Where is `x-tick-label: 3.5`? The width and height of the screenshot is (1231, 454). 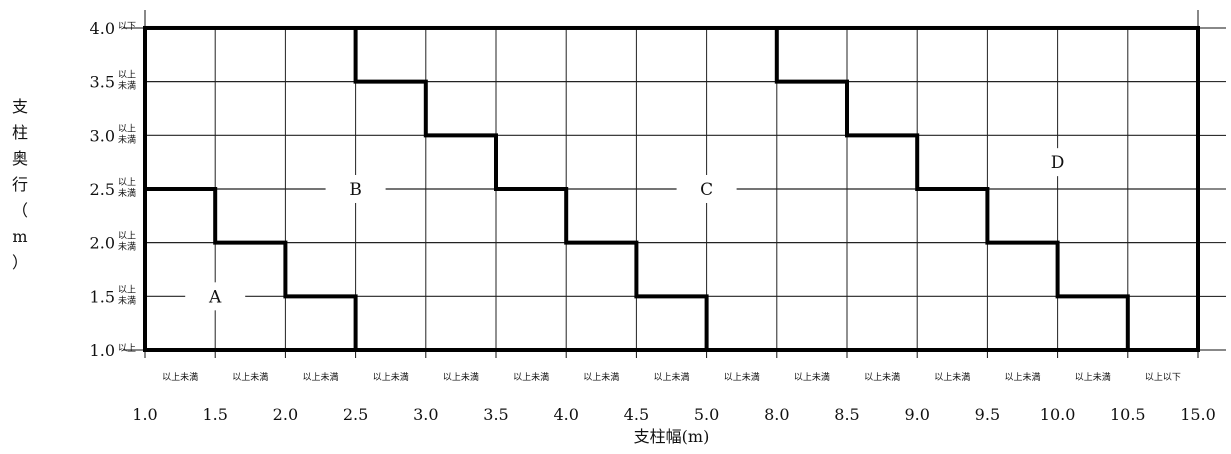 x-tick-label: 3.5 is located at coordinates (495, 414).